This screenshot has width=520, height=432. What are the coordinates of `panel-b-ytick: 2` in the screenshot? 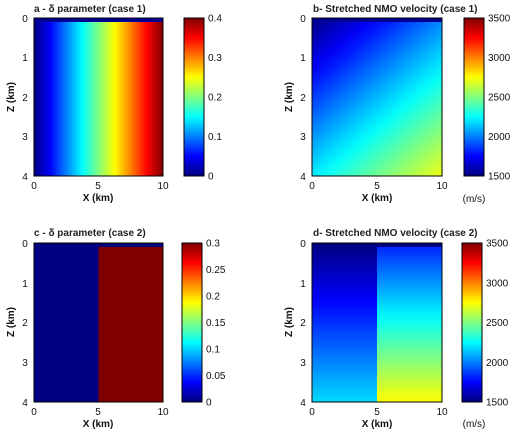 It's located at (303, 98).